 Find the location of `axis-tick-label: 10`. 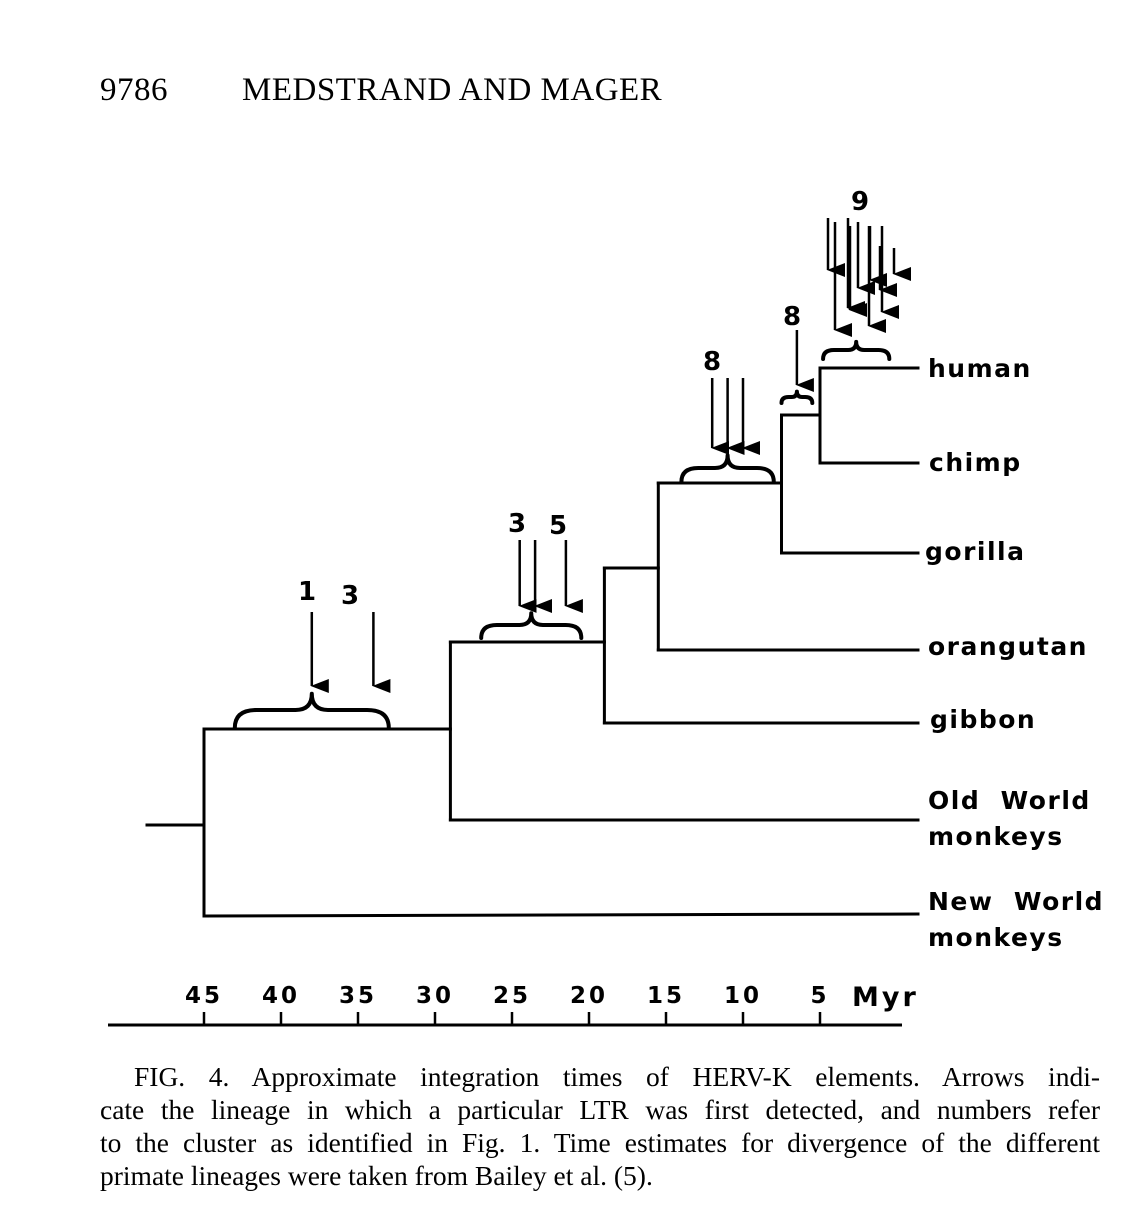

axis-tick-label: 10 is located at coordinates (743, 996).